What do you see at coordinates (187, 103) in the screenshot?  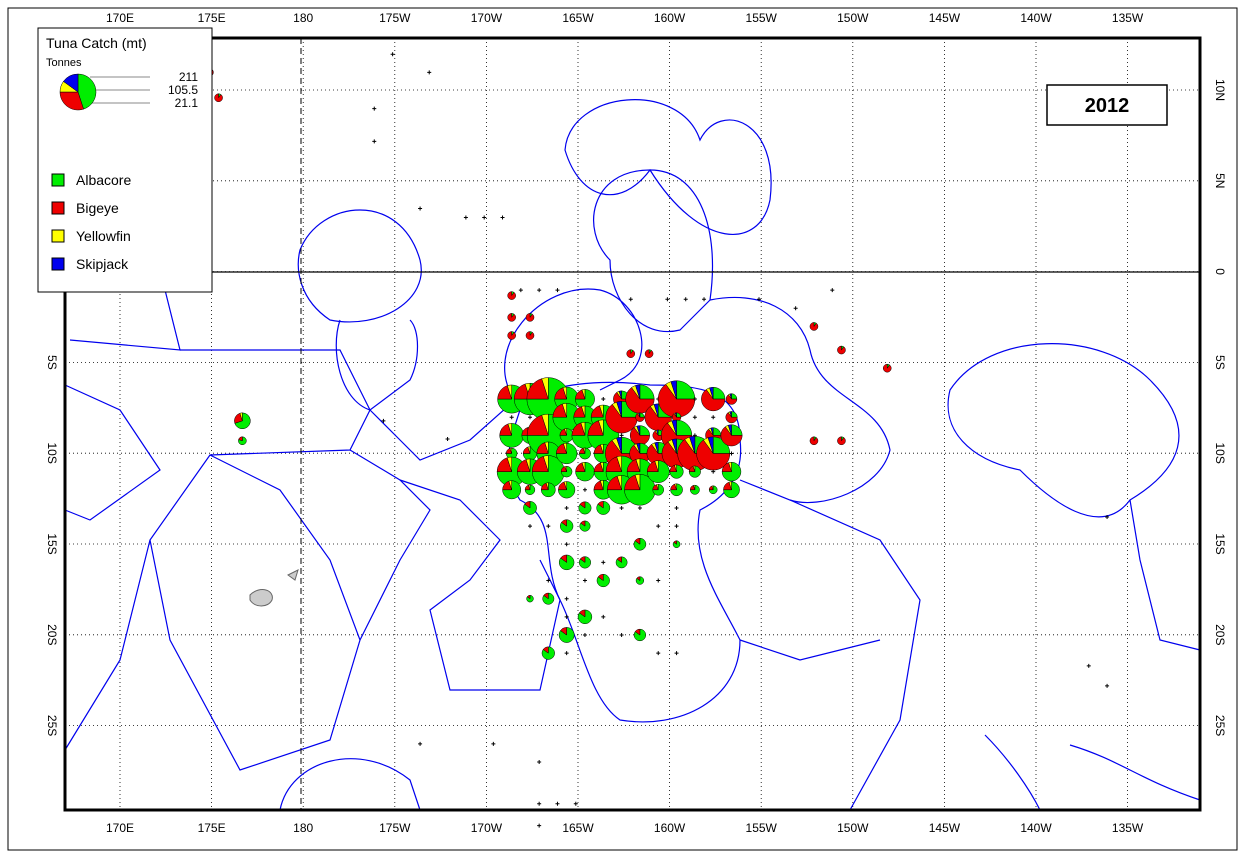 I see `scale-label: 21.1` at bounding box center [187, 103].